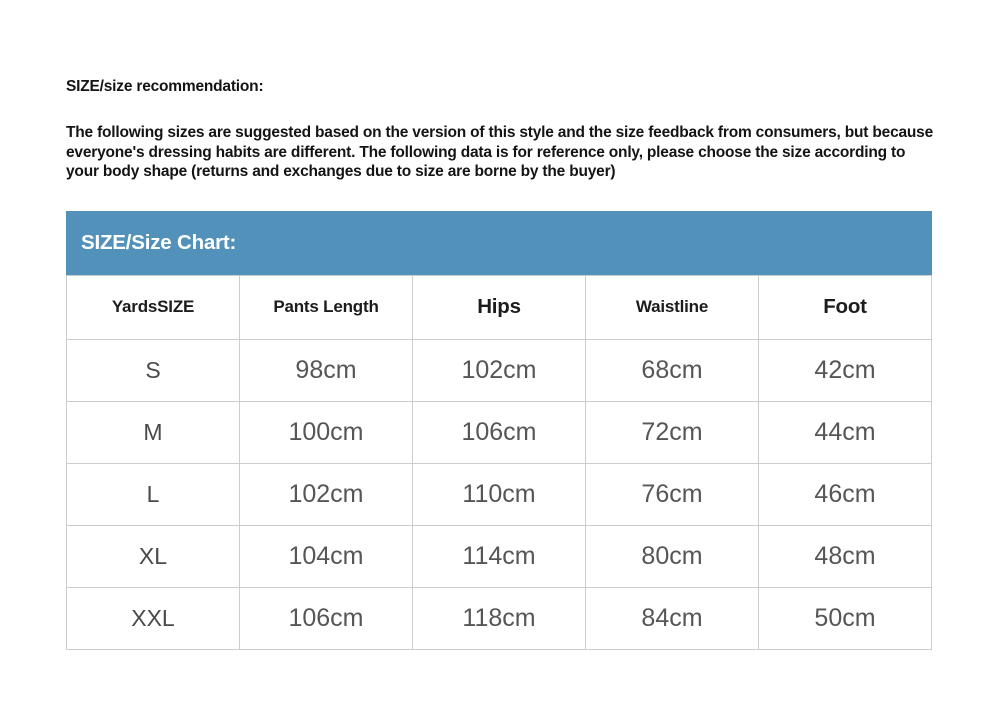  I want to click on size-cell: S, so click(153, 370).